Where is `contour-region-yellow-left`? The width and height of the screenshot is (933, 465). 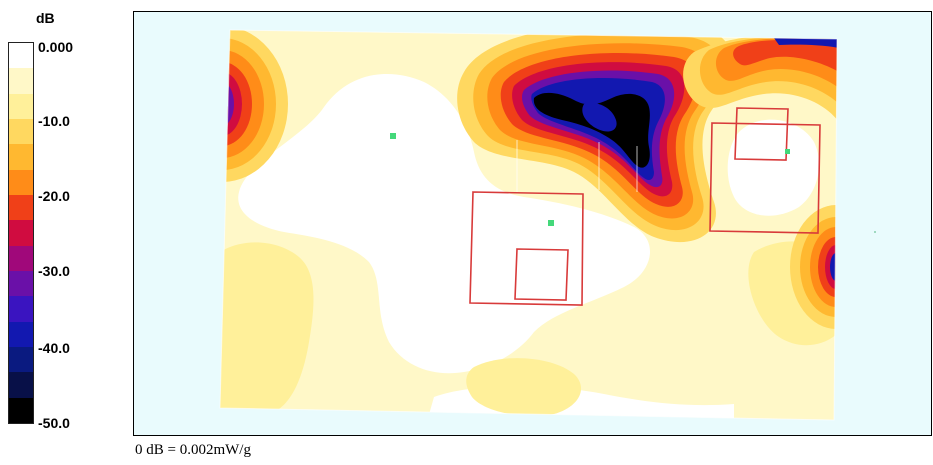
contour-region-yellow-left is located at coordinates (267, 327).